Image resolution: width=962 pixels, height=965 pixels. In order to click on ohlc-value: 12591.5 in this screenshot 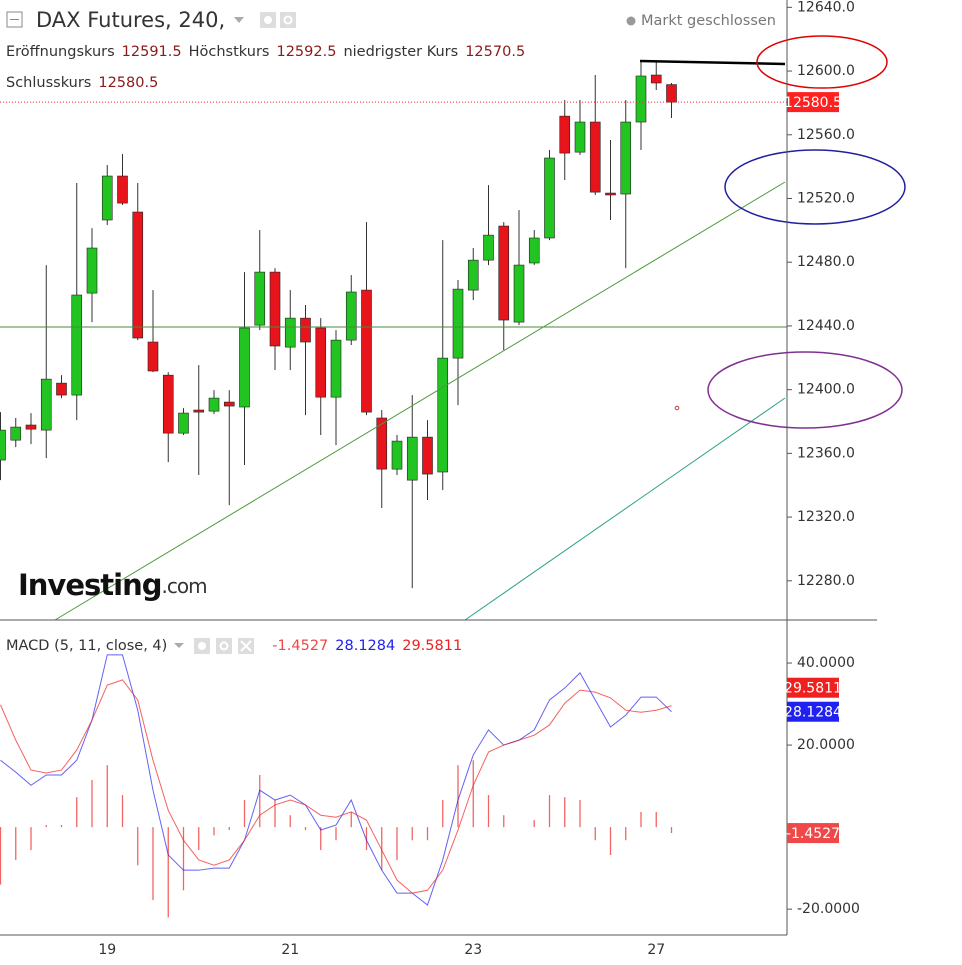, I will do `click(151, 52)`.